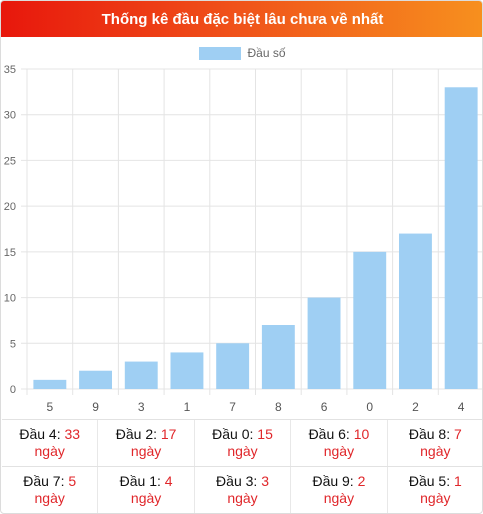  What do you see at coordinates (429, 434) in the screenshot?
I see `stat-label: Đầu 8:` at bounding box center [429, 434].